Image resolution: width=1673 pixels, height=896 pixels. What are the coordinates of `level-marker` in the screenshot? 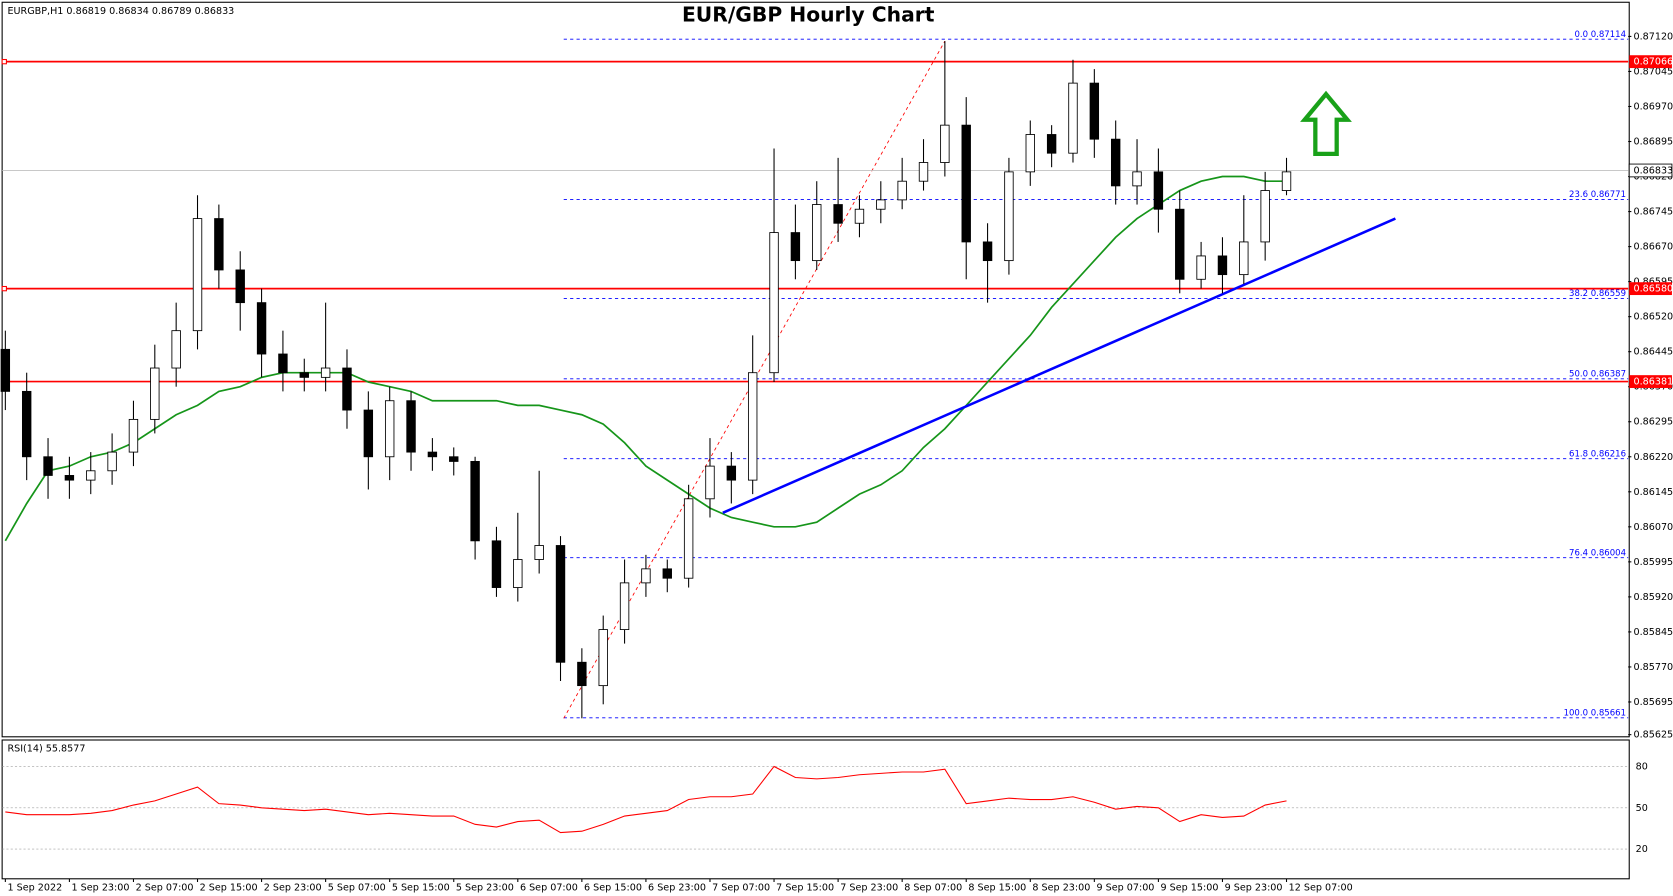 It's located at (4, 288).